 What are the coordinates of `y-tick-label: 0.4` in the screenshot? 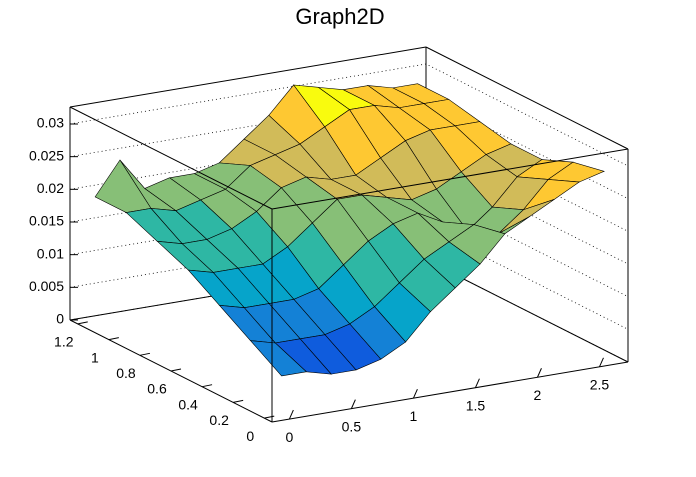 It's located at (188, 404).